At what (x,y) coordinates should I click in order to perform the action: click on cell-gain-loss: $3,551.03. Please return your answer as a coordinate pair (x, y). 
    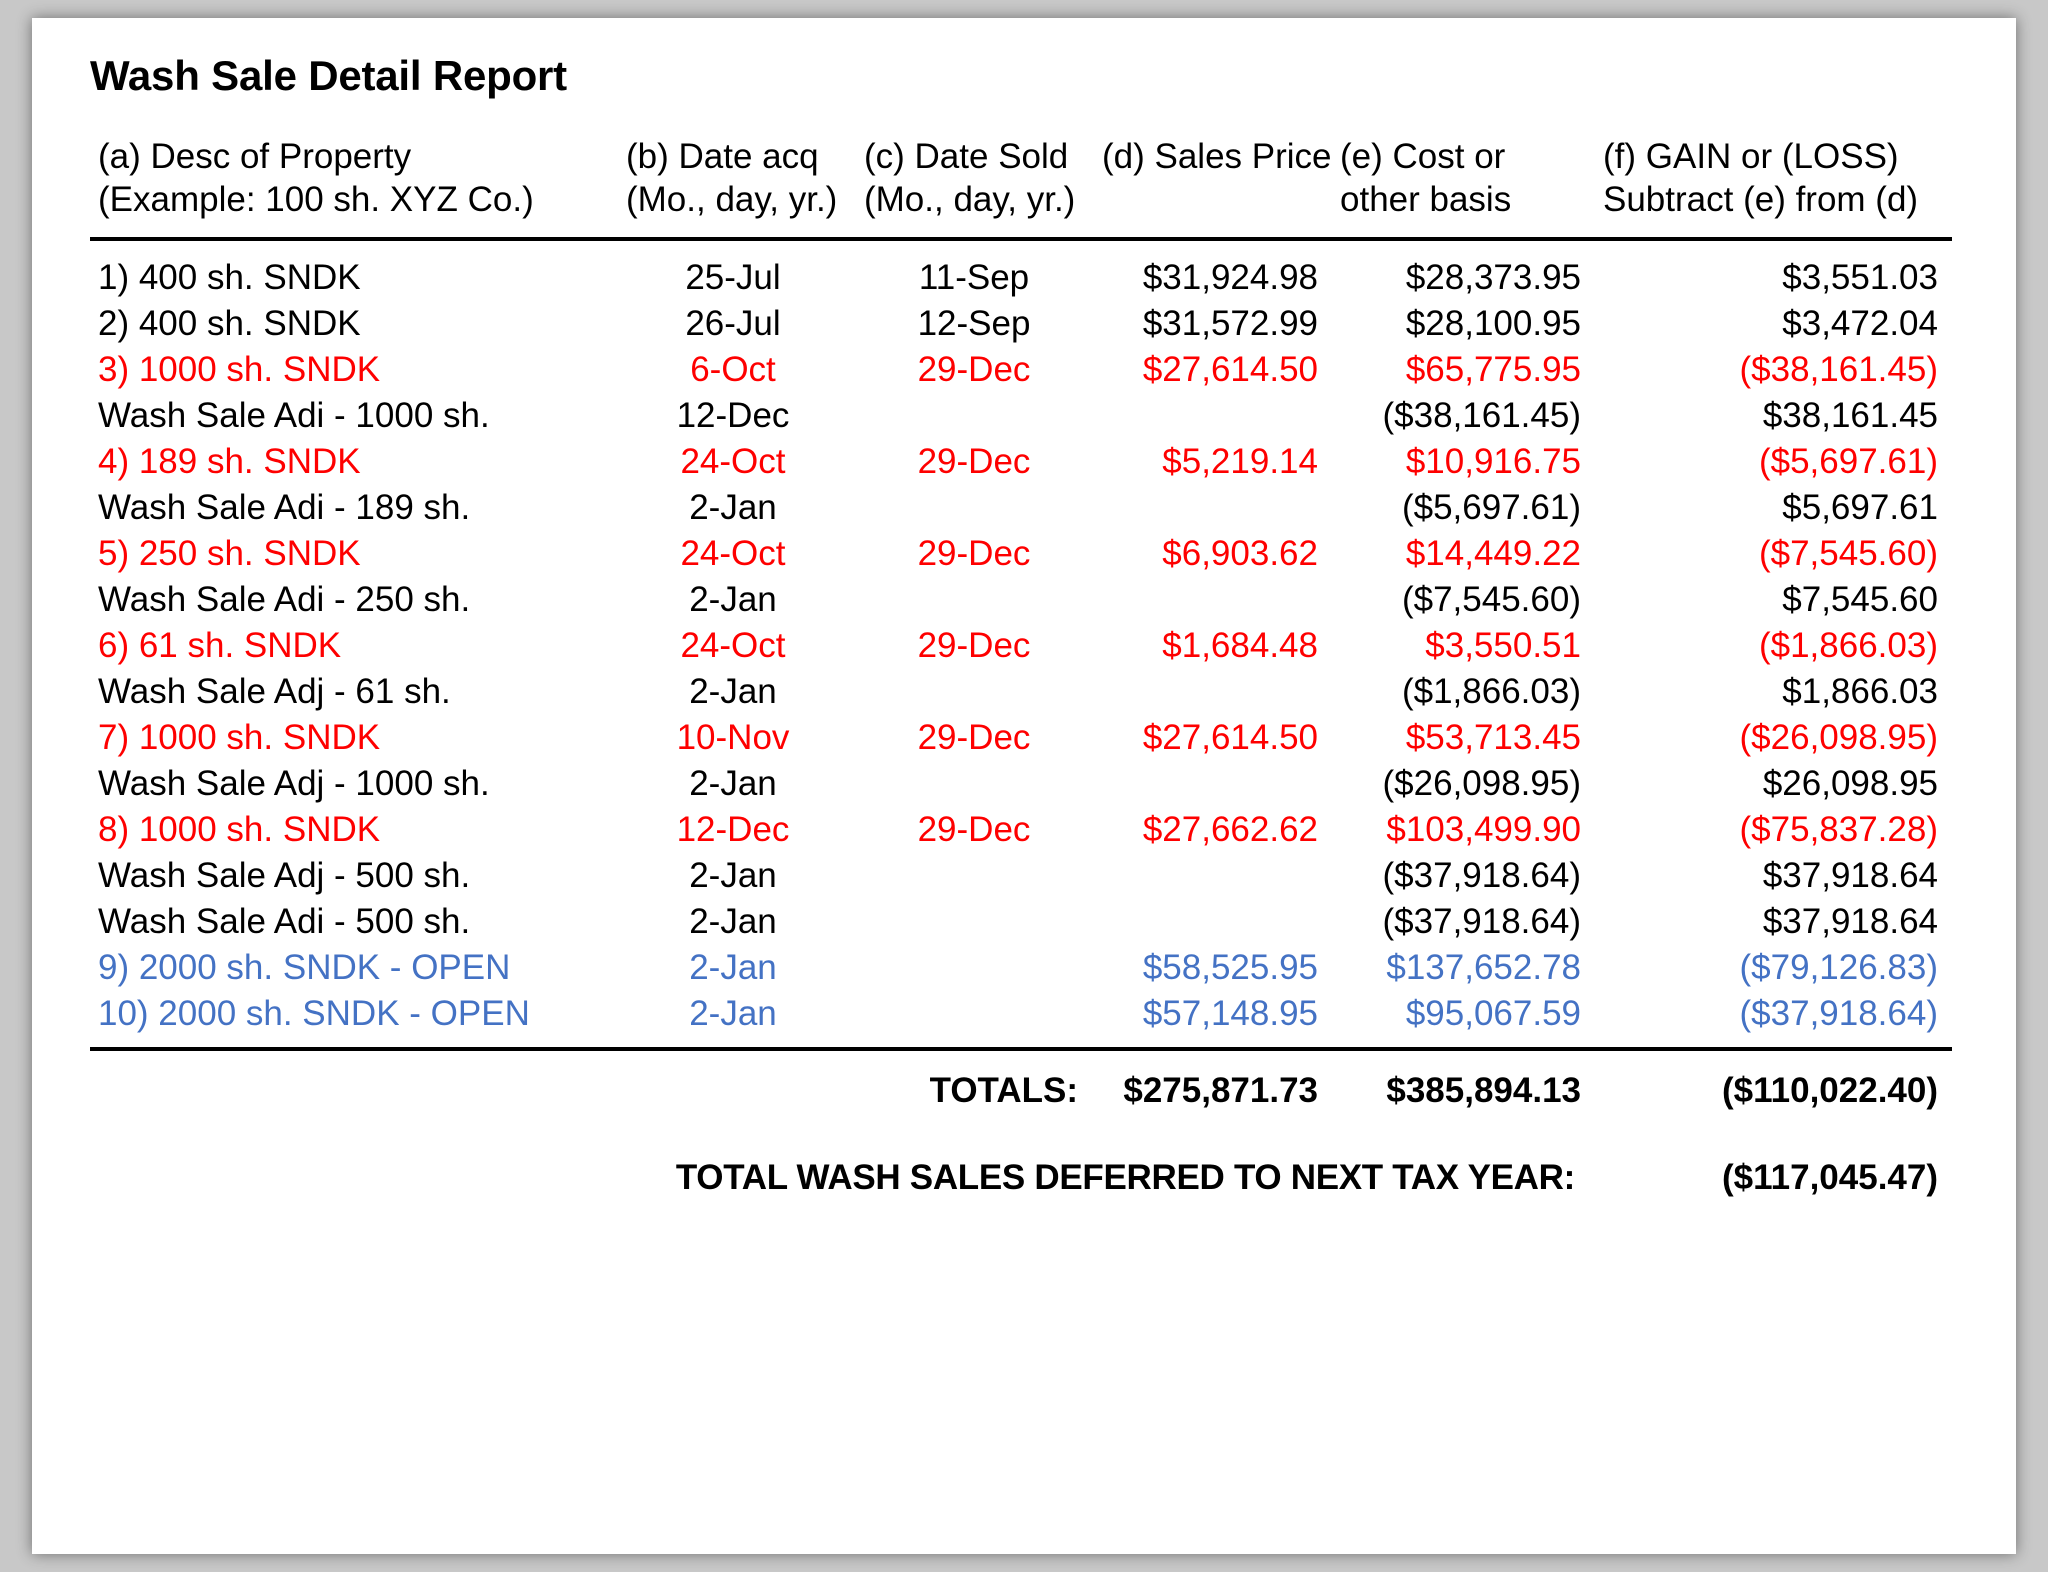
    Looking at the image, I should click on (1860, 278).